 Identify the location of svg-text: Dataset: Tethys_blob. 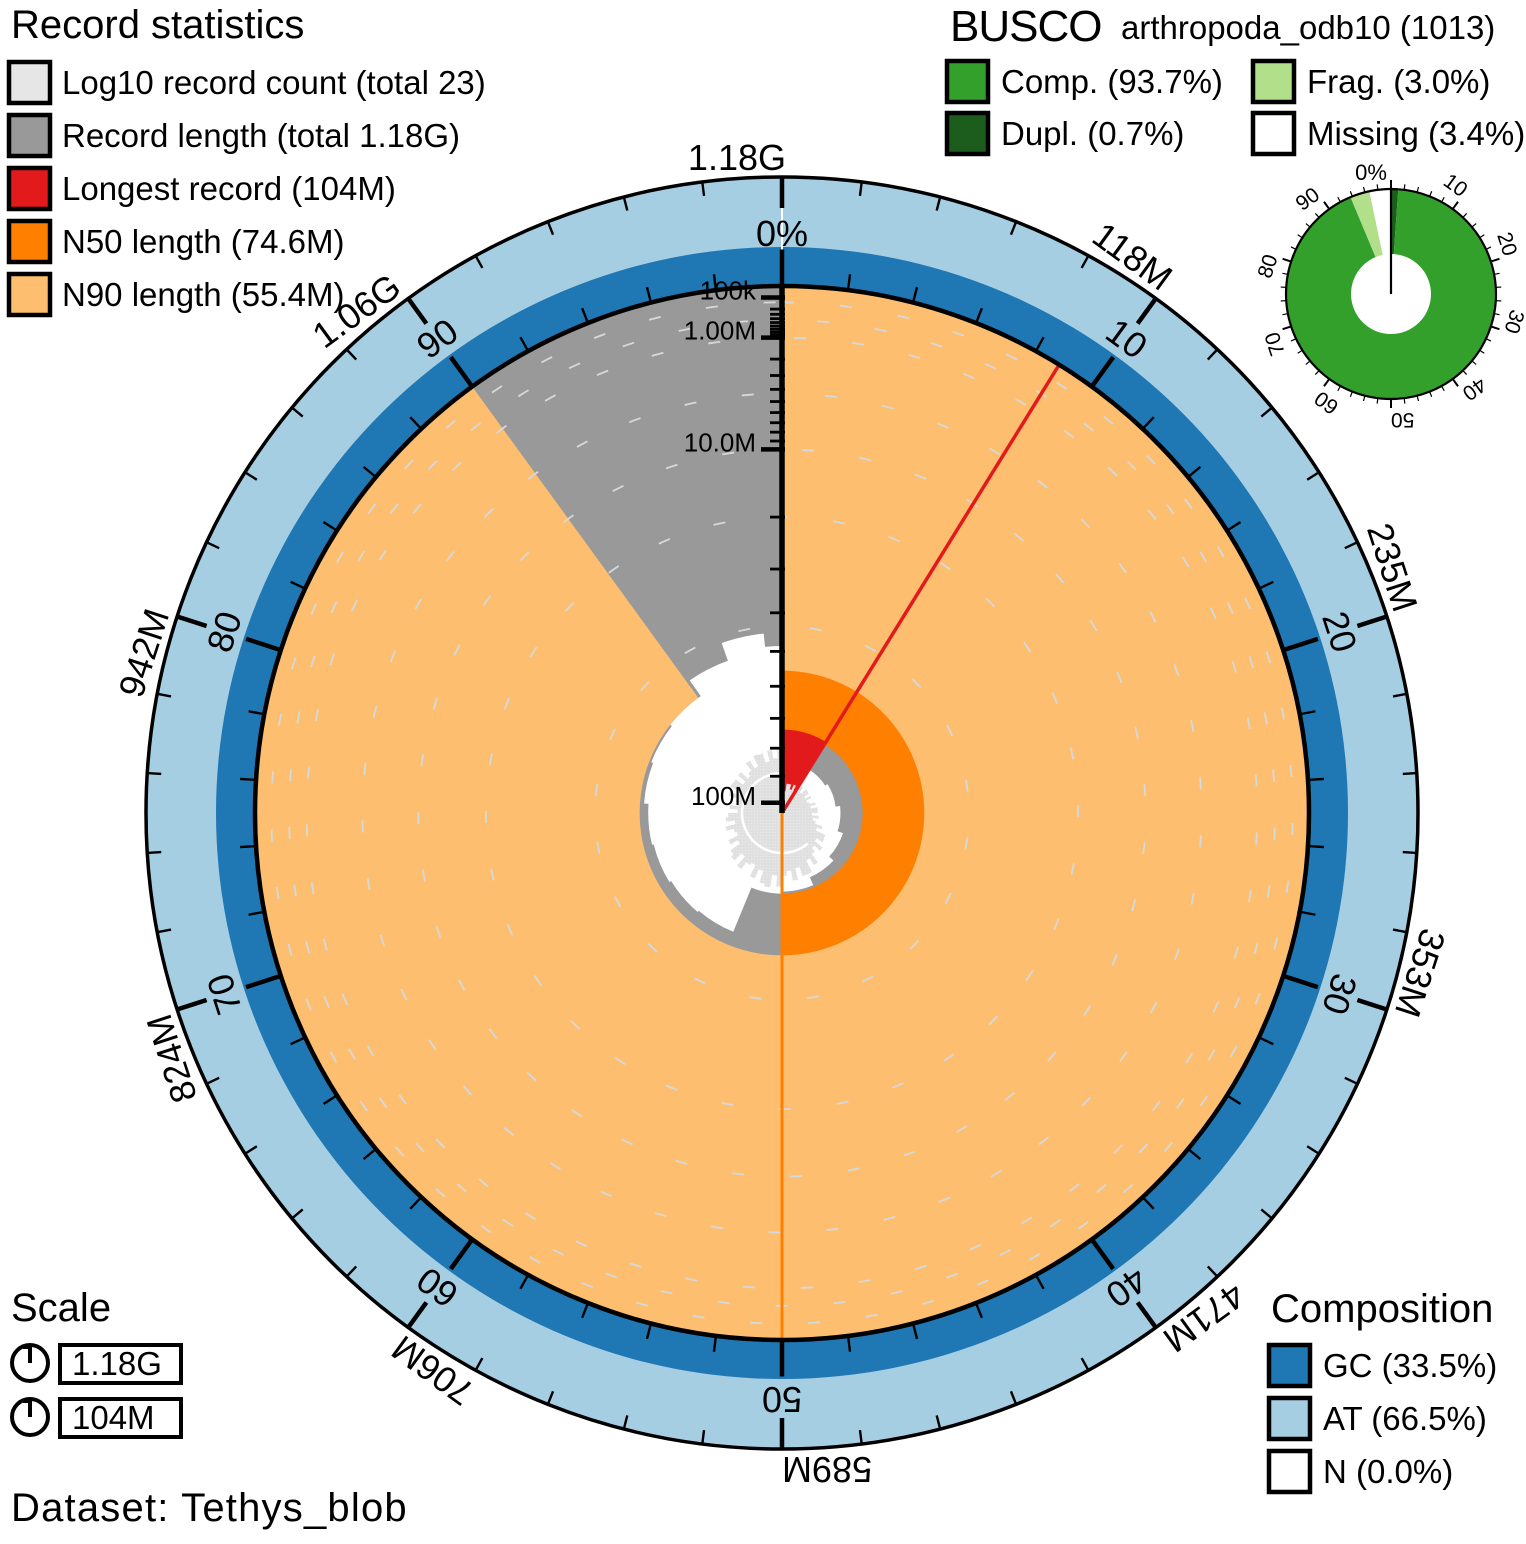
(209, 1508).